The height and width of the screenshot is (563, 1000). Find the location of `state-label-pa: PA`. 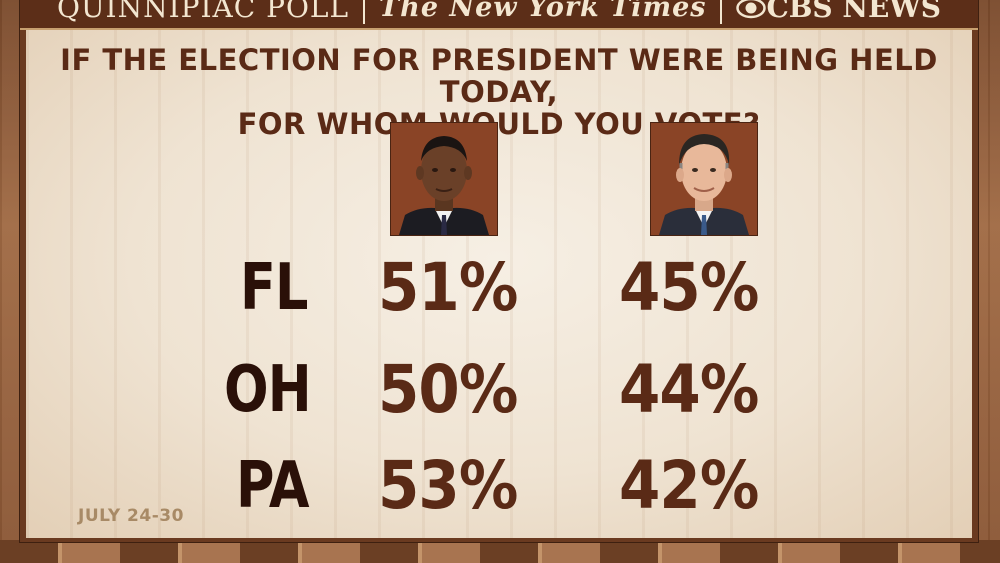

state-label-pa: PA is located at coordinates (272, 486).